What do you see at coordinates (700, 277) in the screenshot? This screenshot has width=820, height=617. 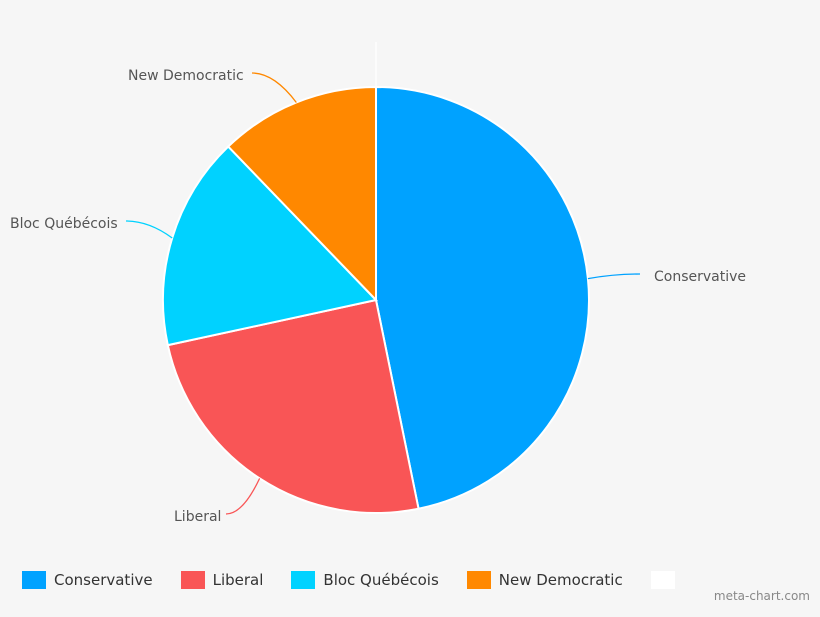 I see `slice-label-conservative: Conservative` at bounding box center [700, 277].